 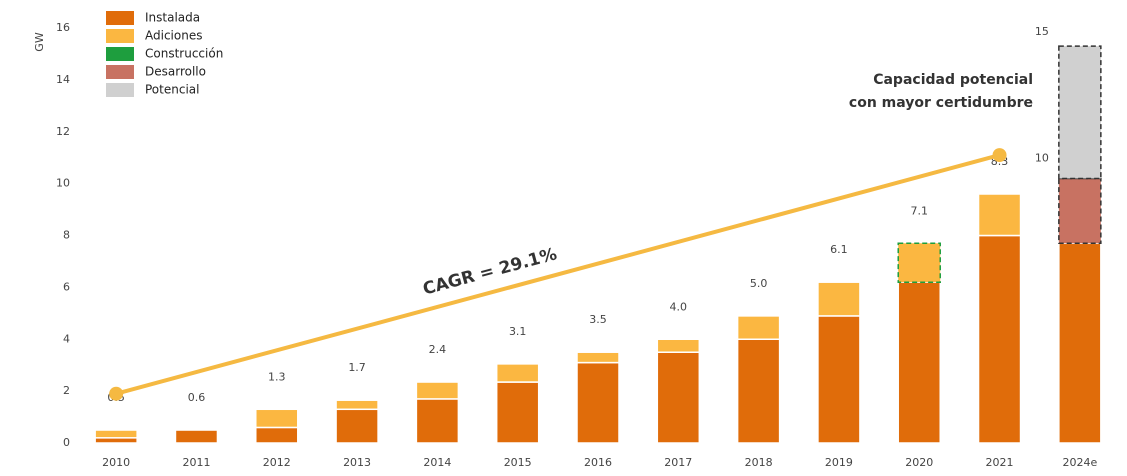 I want to click on total-label: 3.5, so click(x=598, y=319).